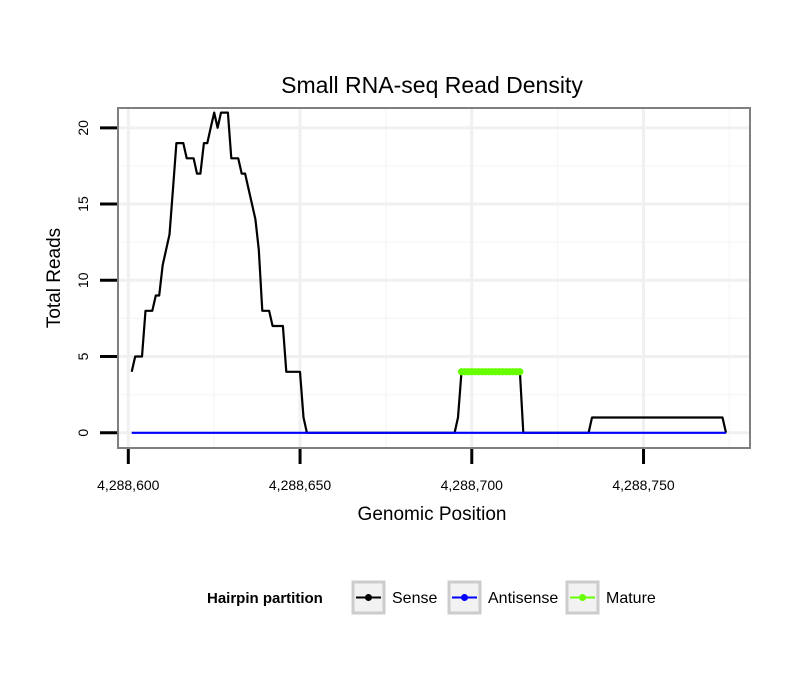 This screenshot has width=810, height=690. Describe the element at coordinates (432, 85) in the screenshot. I see `chart-title: Small RNA-seq Read Density` at that location.